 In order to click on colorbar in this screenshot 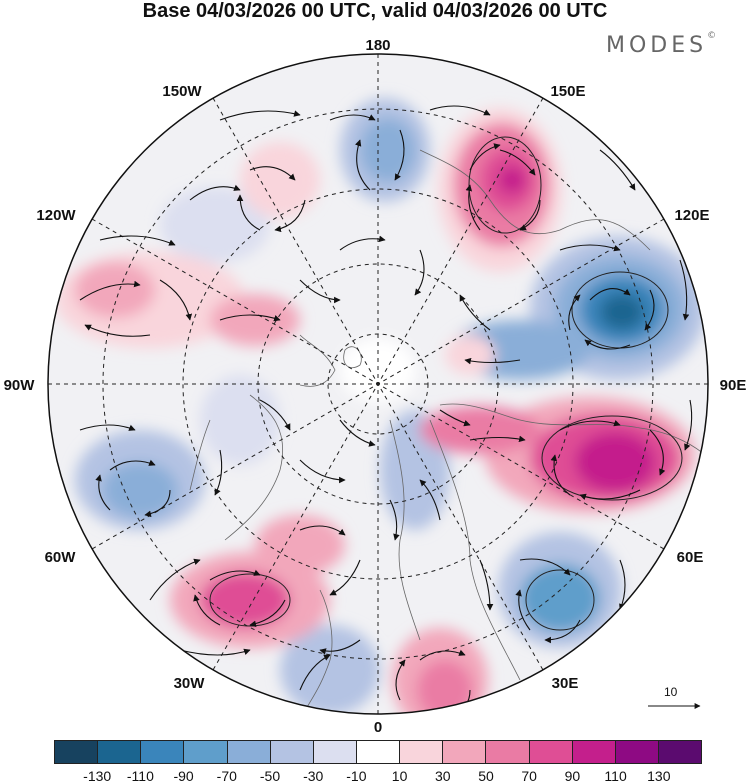, I will do `click(378, 752)`.